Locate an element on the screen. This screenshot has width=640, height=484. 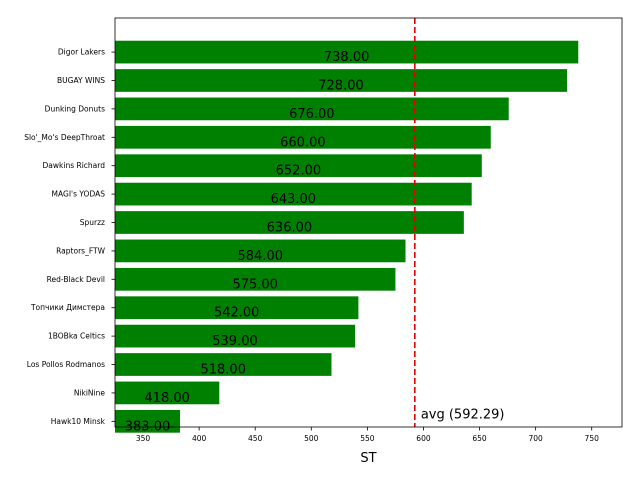
average-label: avg (592.29) is located at coordinates (463, 414).